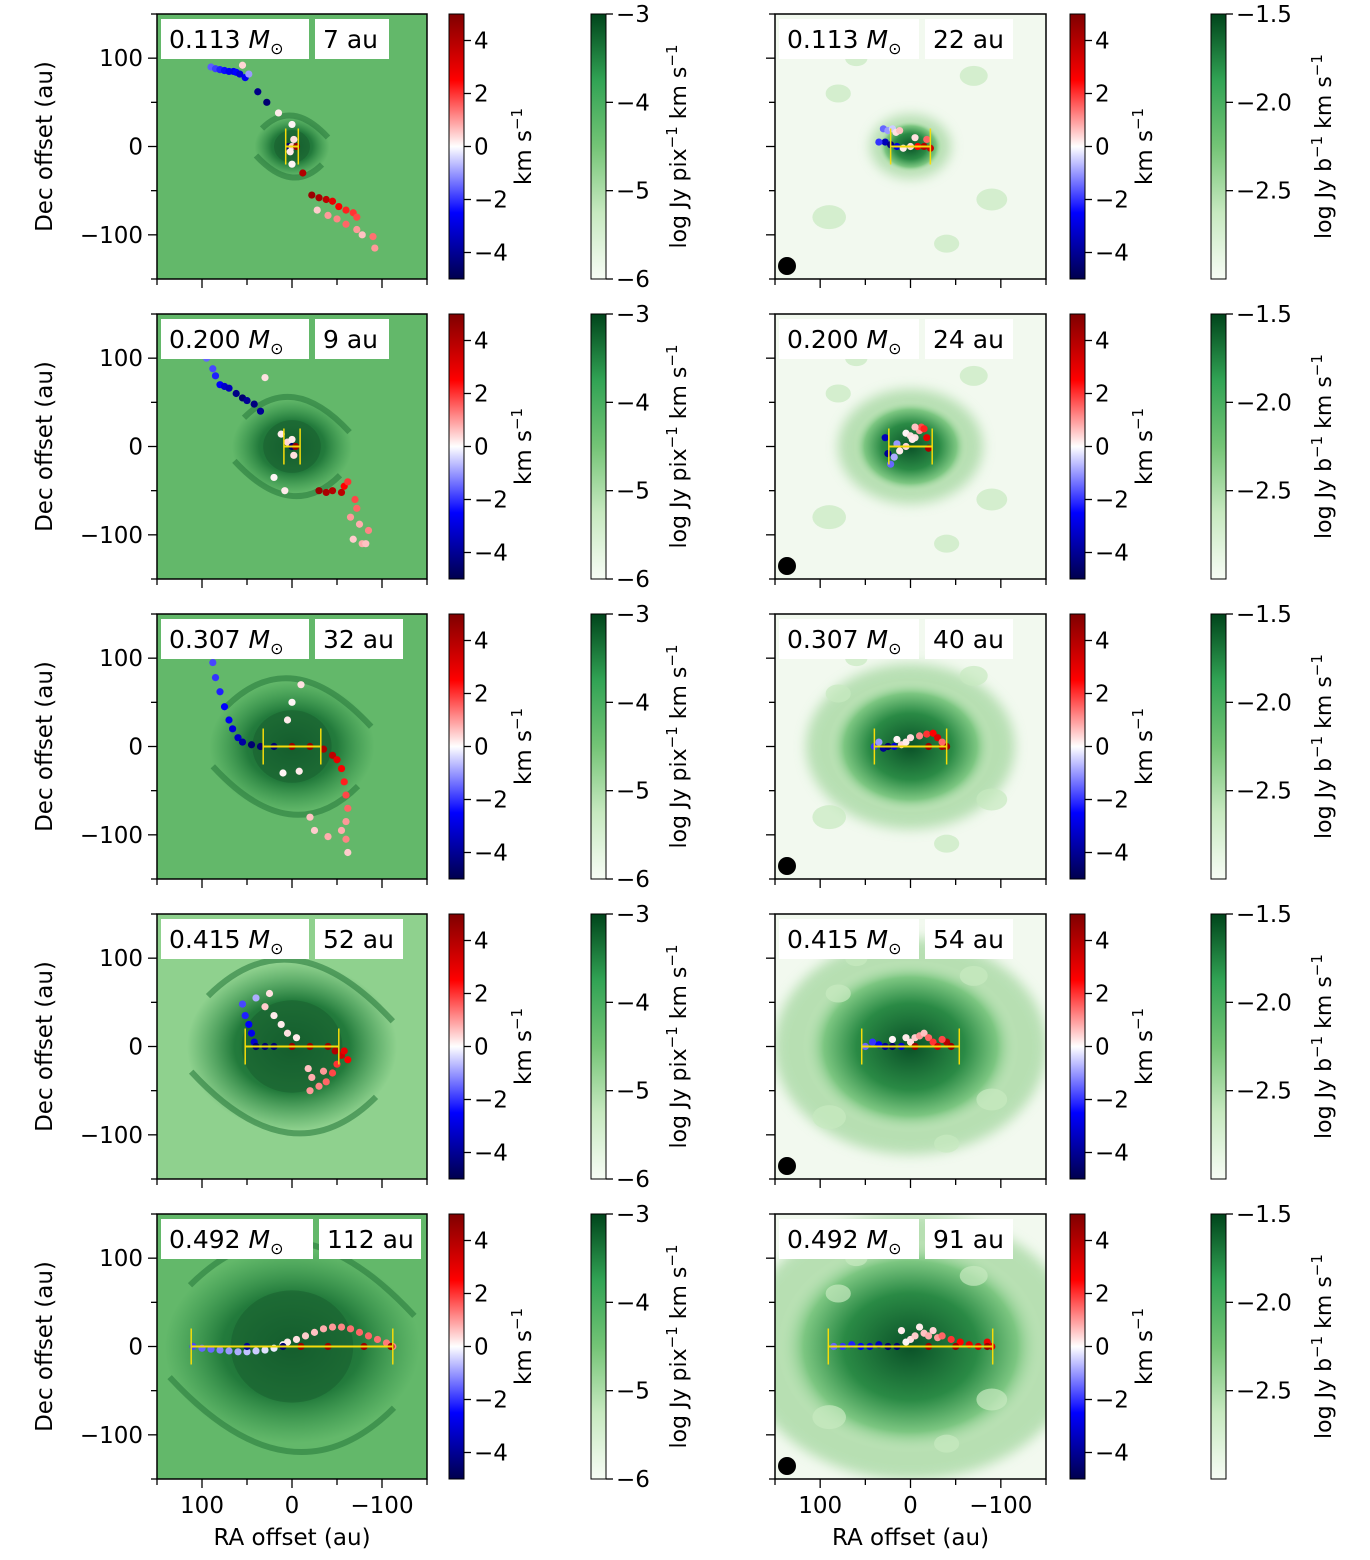  I want to click on y-tick-label: 100, so click(121, 359).